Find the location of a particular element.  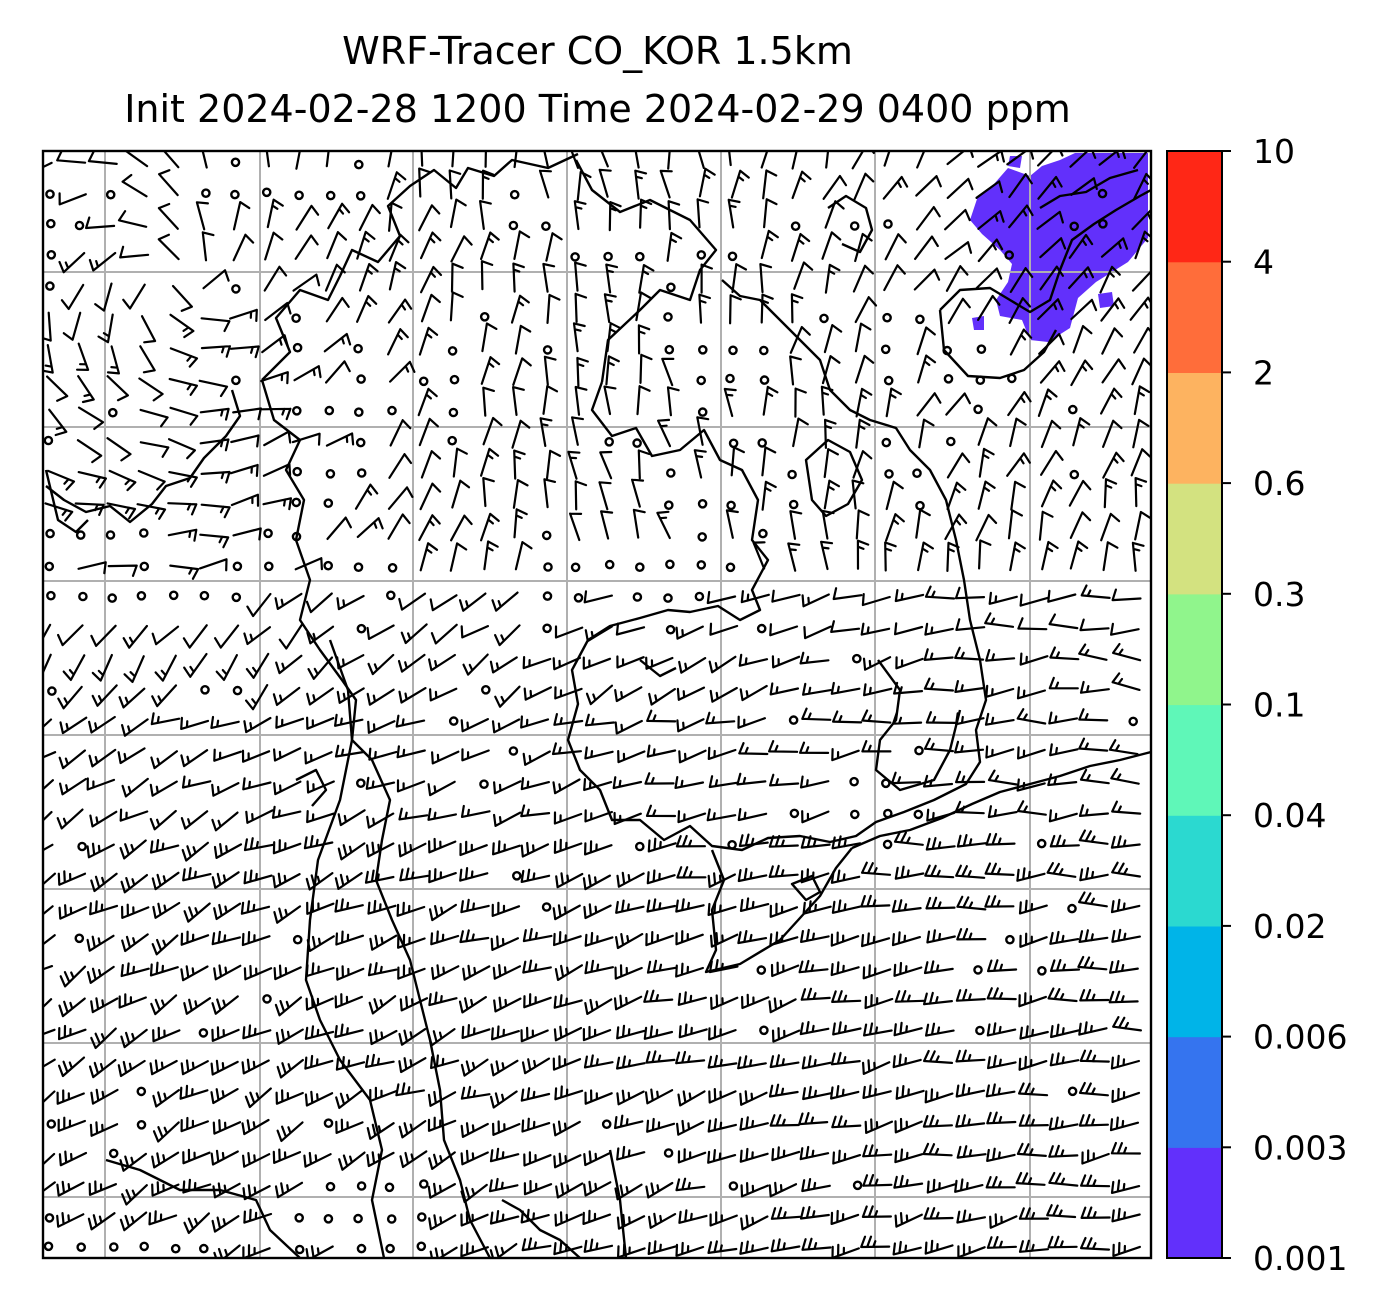

colorbar-tick-label: 0.001 is located at coordinates (1300, 1258).